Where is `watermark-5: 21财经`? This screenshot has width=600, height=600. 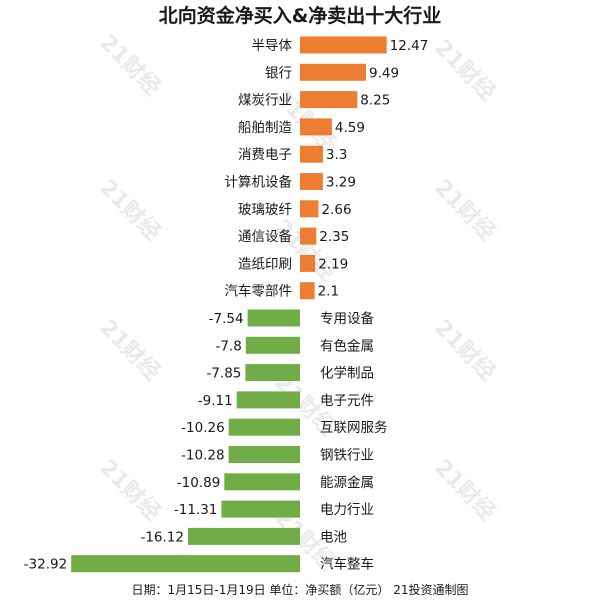 watermark-5: 21财经 is located at coordinates (464, 209).